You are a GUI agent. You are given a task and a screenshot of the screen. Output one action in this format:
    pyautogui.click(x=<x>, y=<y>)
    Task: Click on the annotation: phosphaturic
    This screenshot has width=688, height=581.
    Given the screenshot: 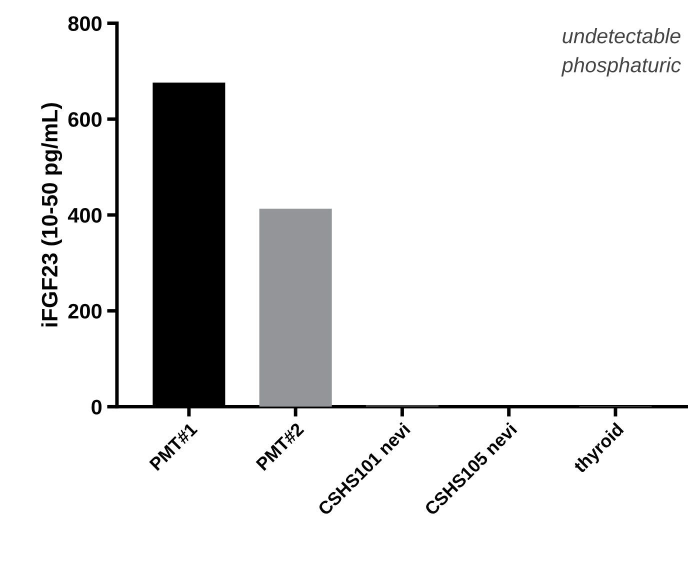 What is the action you would take?
    pyautogui.click(x=621, y=67)
    